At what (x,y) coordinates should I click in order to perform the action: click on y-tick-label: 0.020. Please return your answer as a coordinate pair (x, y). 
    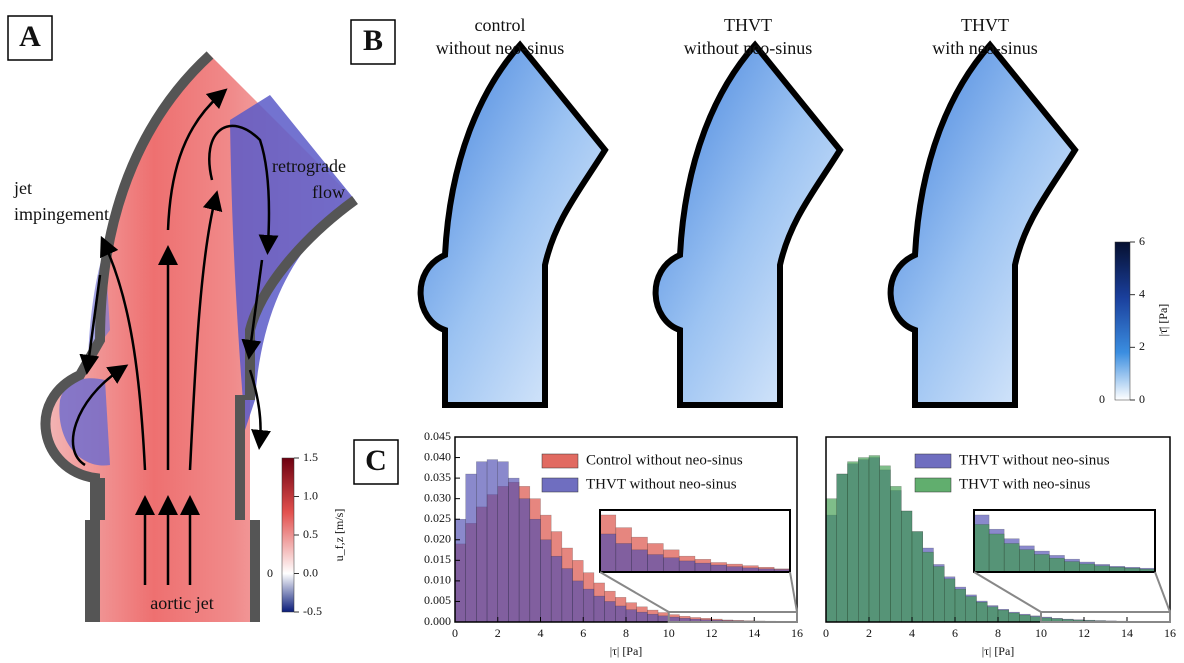
    Looking at the image, I should click on (437, 539).